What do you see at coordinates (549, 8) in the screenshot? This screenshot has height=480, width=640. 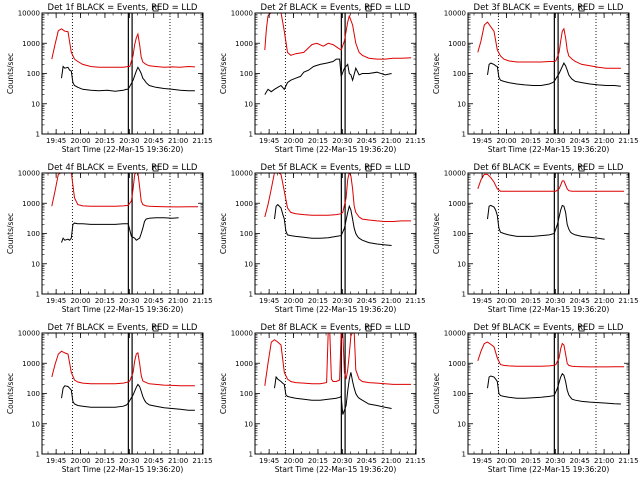 I see `panel-title: Det 3f BLACK = Events, RED = LLD` at bounding box center [549, 8].